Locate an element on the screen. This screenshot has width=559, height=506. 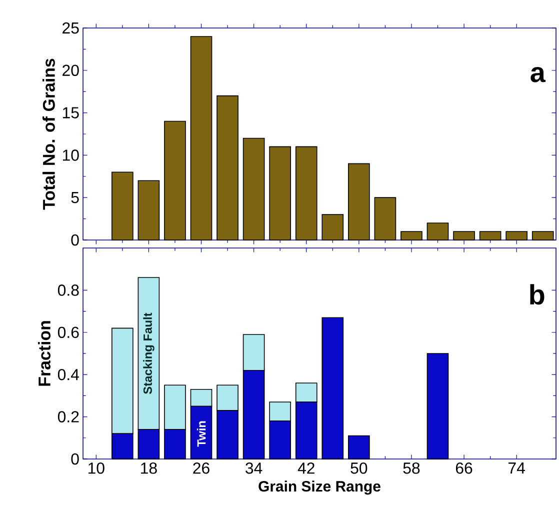
y-axis-title: Fraction is located at coordinates (44, 353).